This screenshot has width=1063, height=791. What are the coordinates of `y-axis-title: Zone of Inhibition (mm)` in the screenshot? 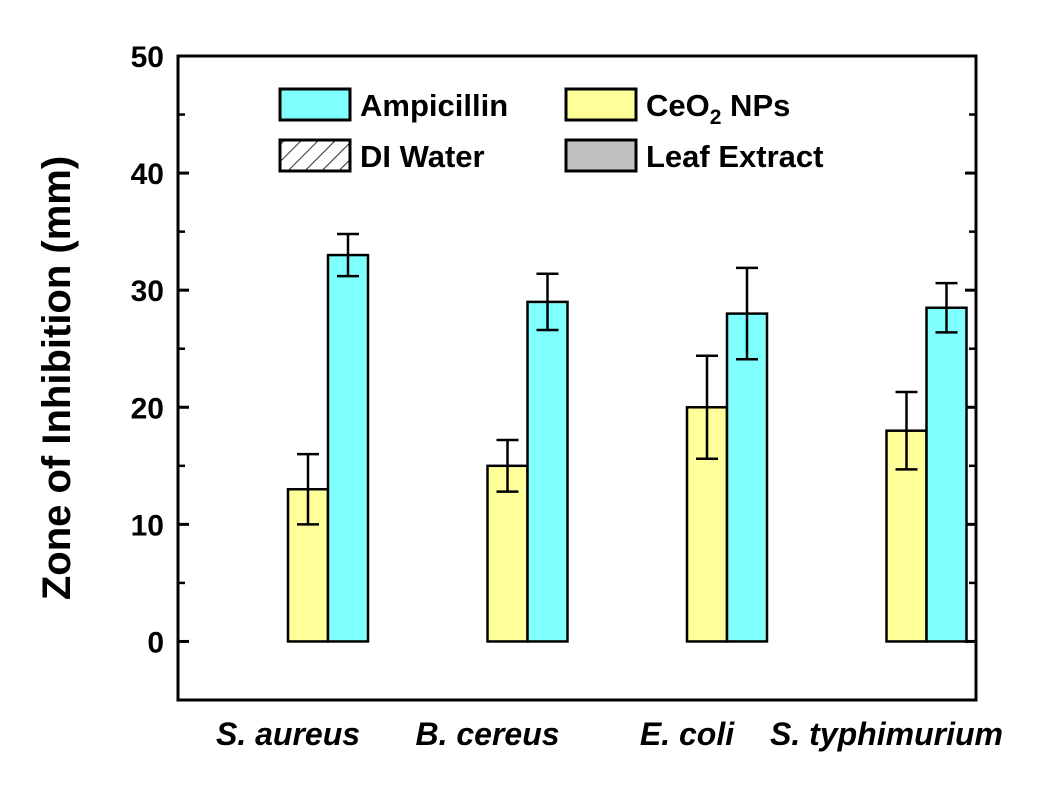 It's located at (57, 378).